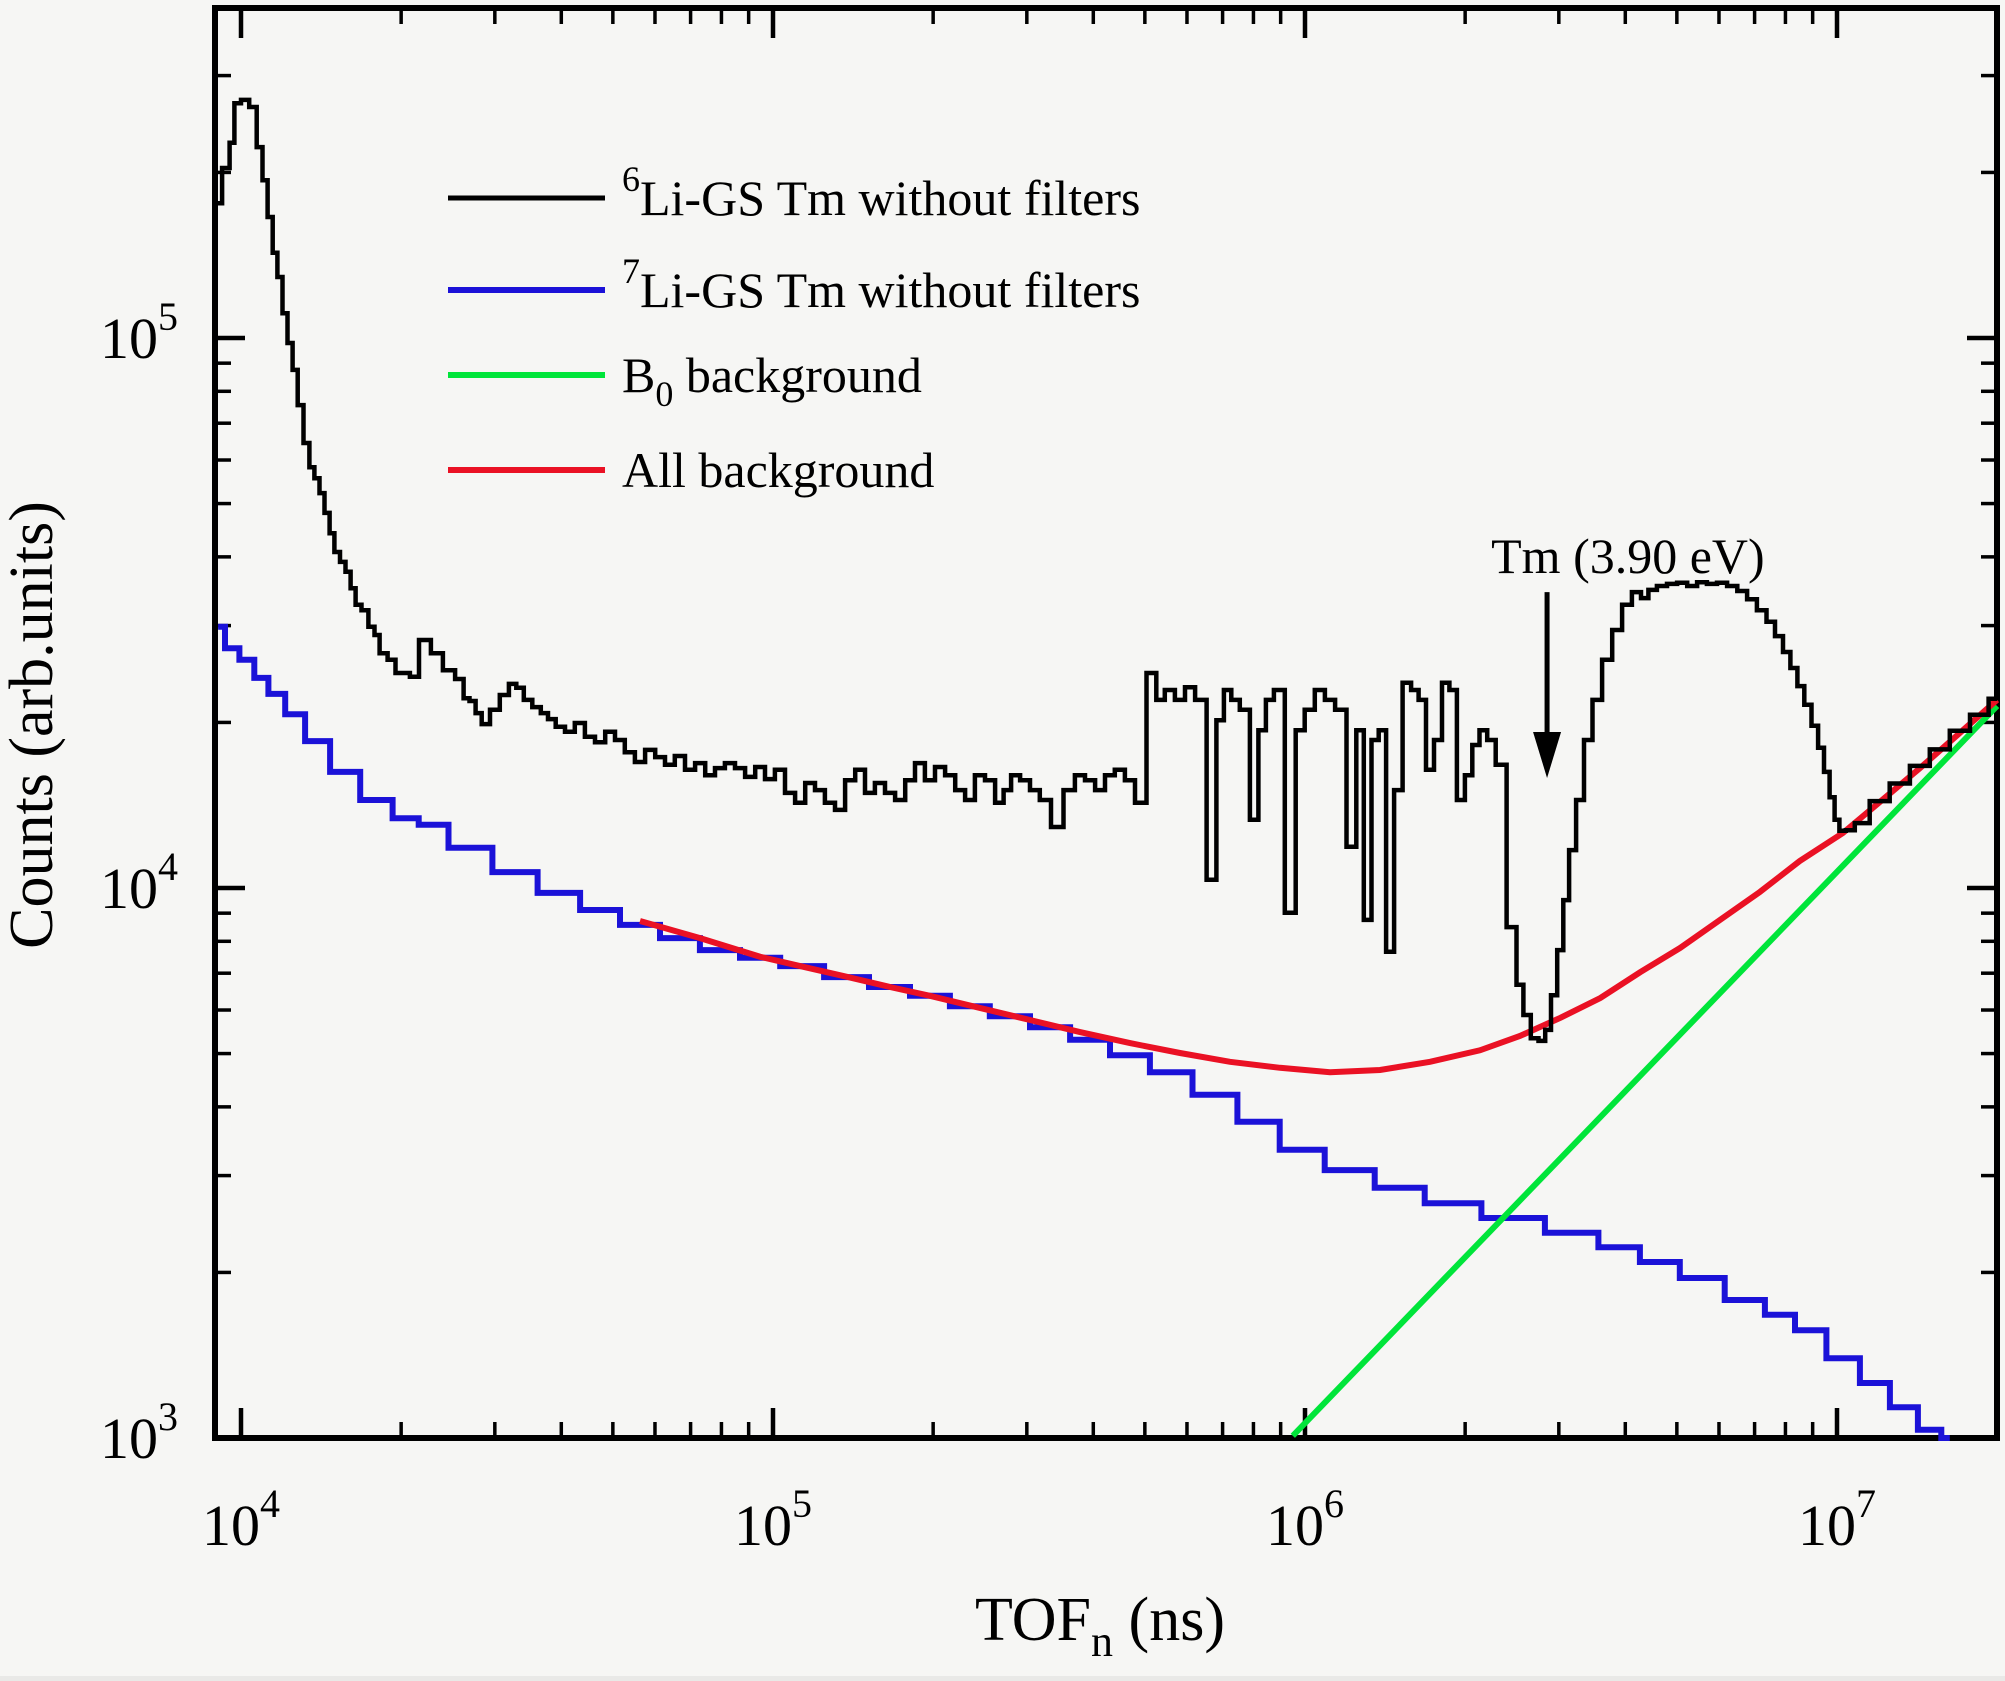 This screenshot has height=1681, width=2005. What do you see at coordinates (1039, 1519) in the screenshot?
I see `x-axis-tick-labels: 10⁴ 10⁵ 10⁶ 10⁷` at bounding box center [1039, 1519].